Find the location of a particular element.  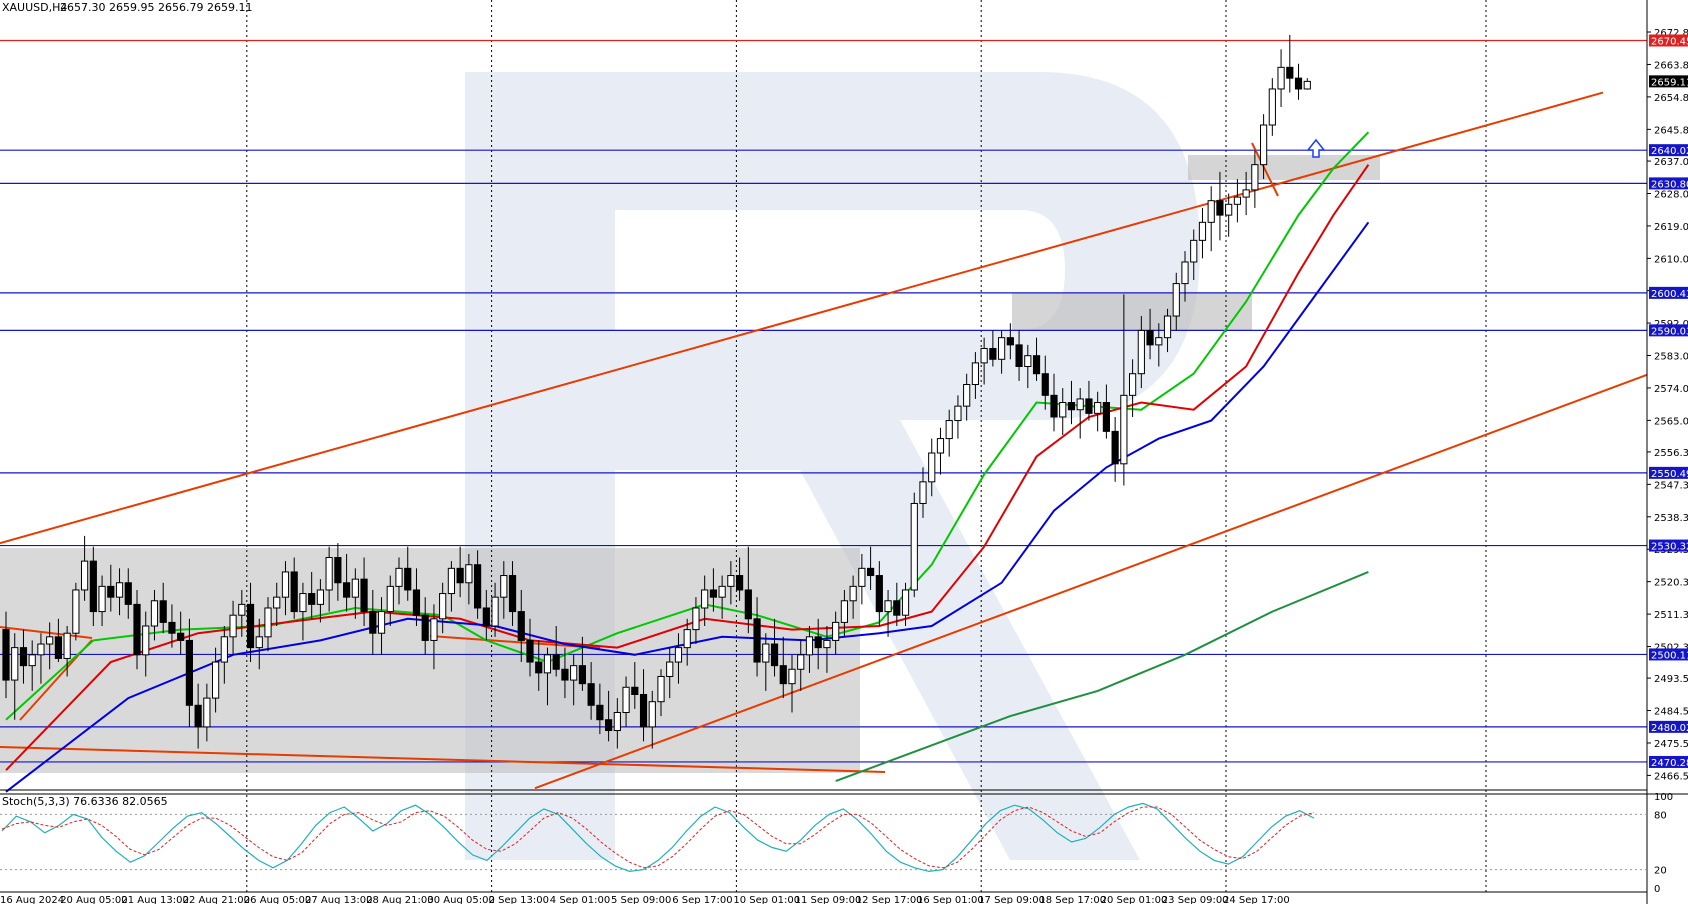

level-tag-label: 2640.02 is located at coordinates (1669, 151).